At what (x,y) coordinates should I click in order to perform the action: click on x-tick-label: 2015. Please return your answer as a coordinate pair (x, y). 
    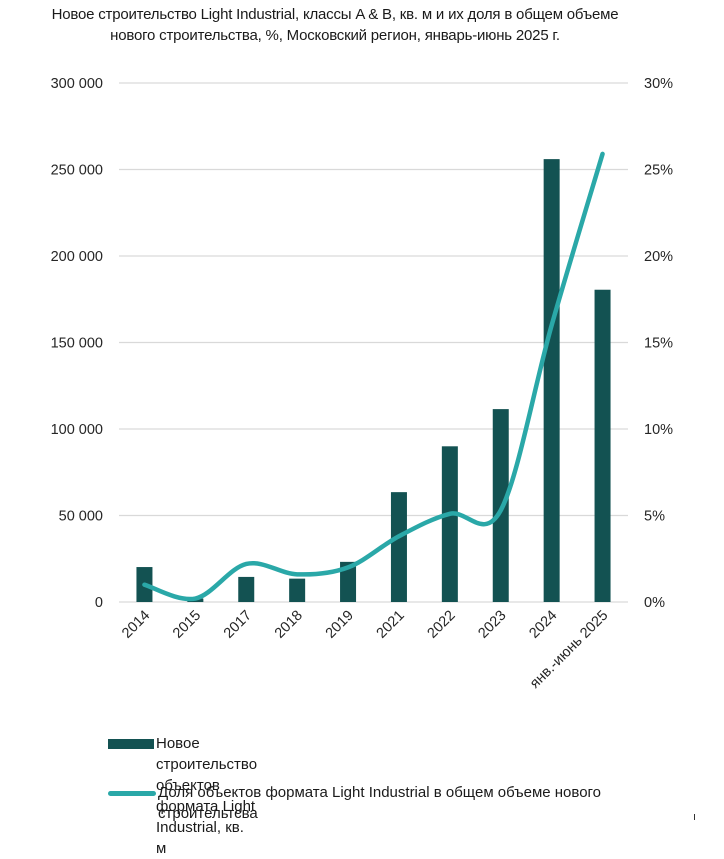
    Looking at the image, I should click on (187, 625).